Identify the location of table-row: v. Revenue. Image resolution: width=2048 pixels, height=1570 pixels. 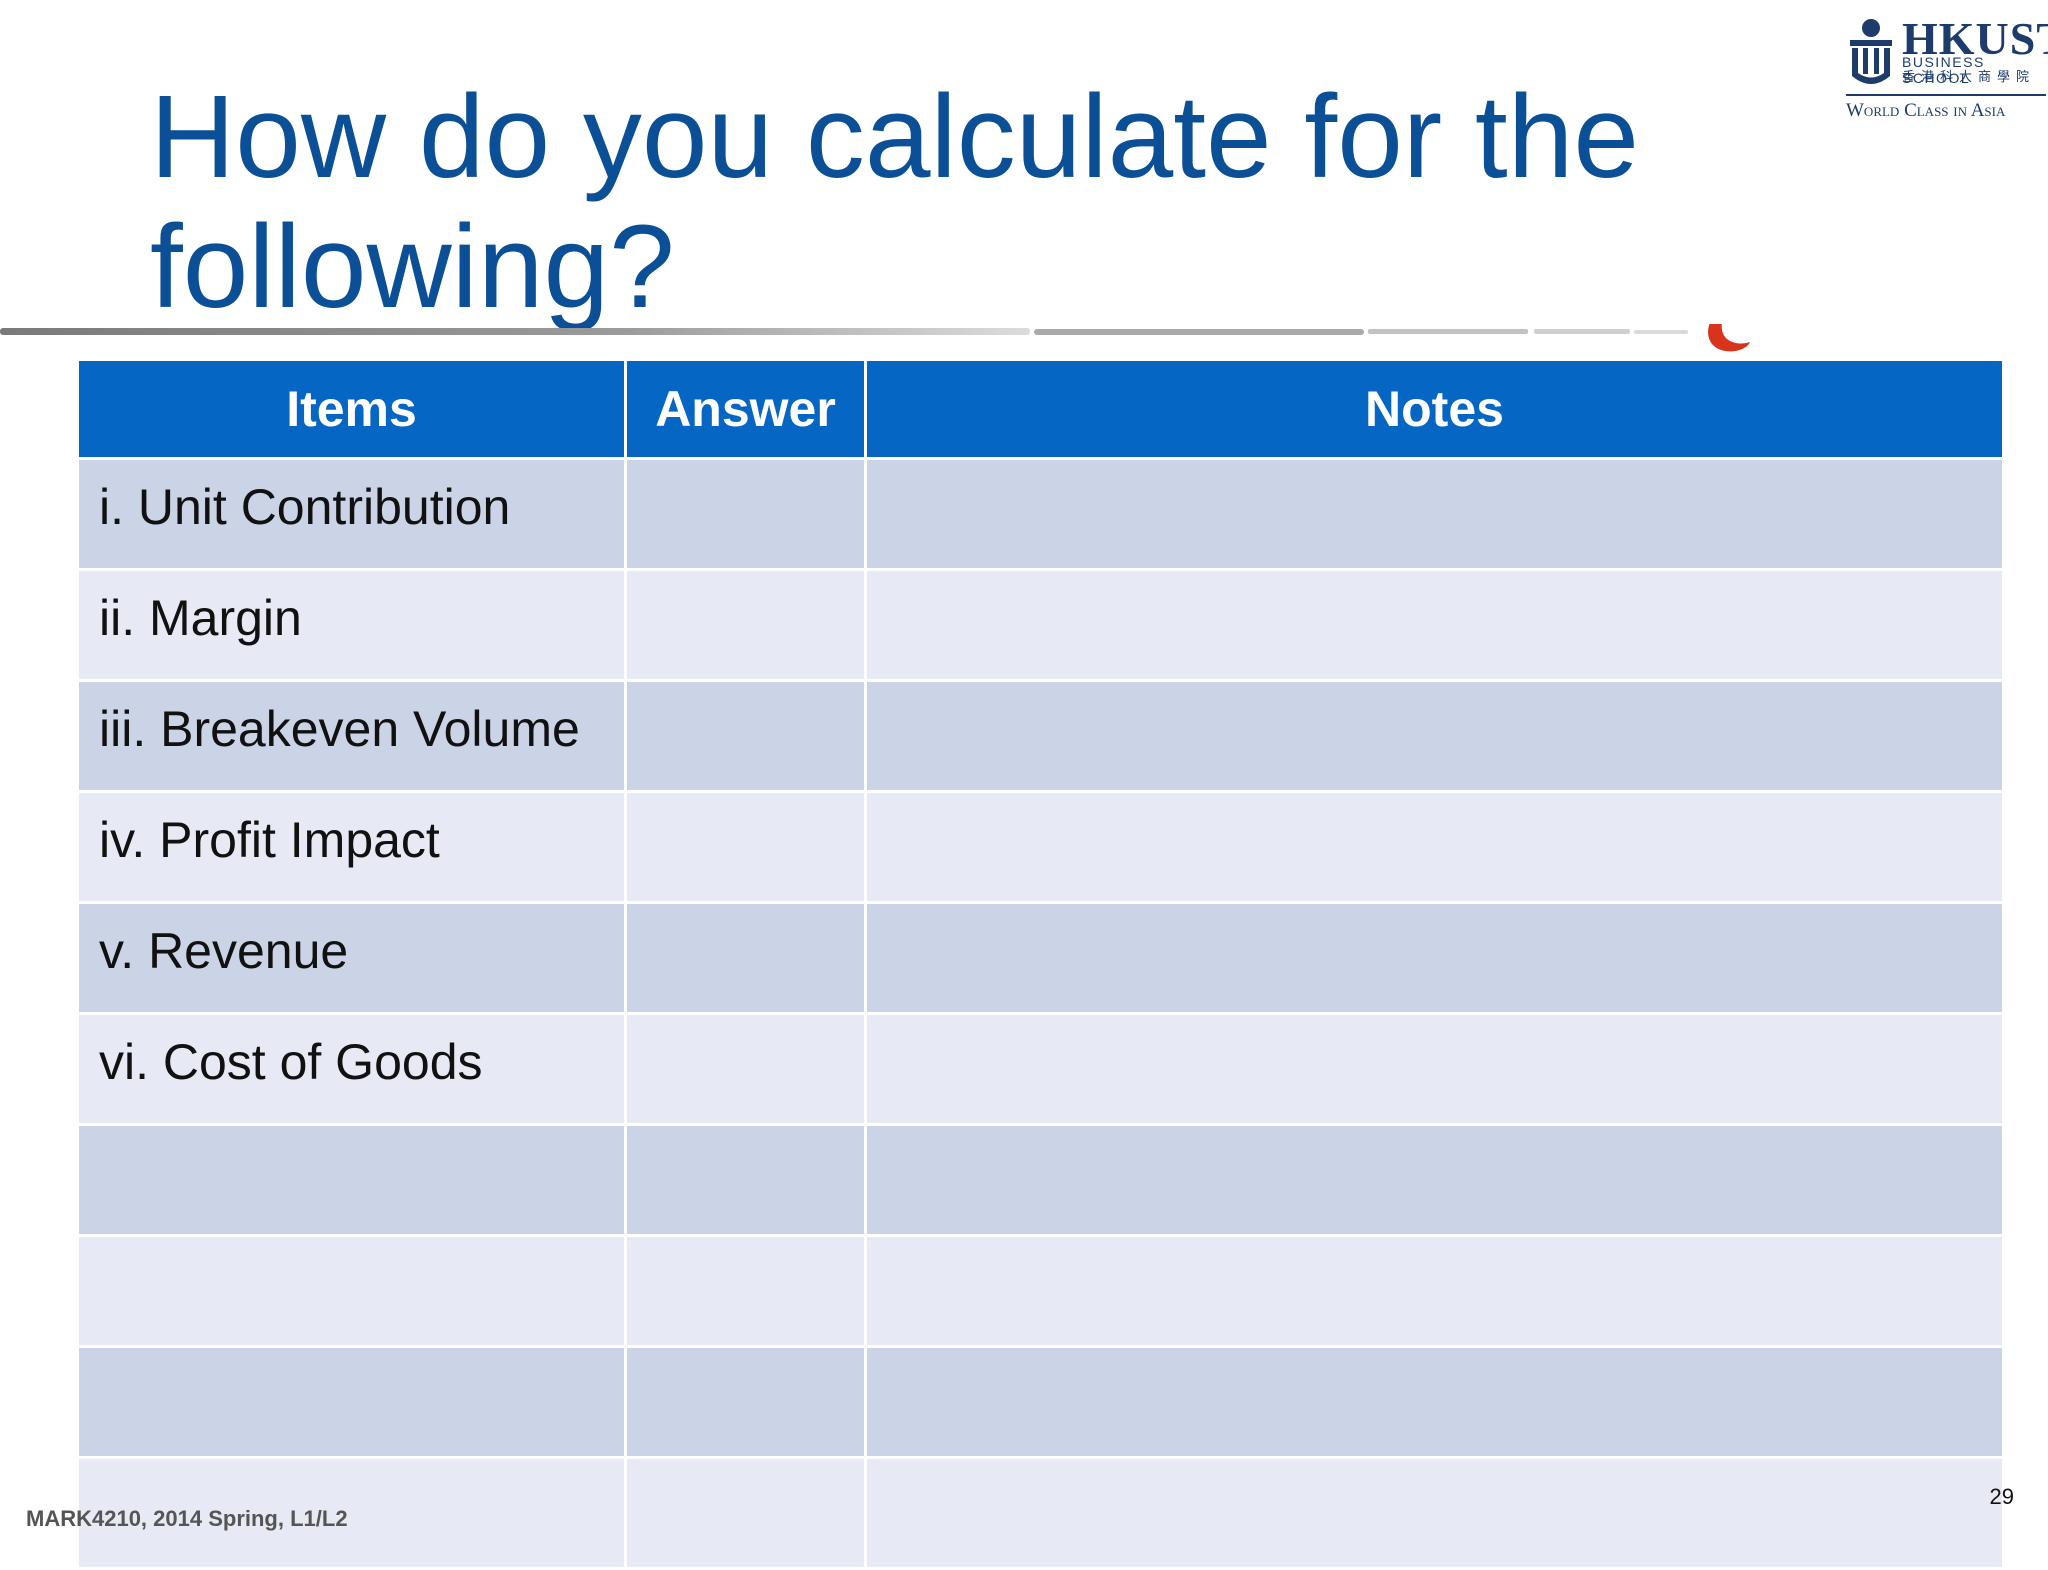
(1040, 958).